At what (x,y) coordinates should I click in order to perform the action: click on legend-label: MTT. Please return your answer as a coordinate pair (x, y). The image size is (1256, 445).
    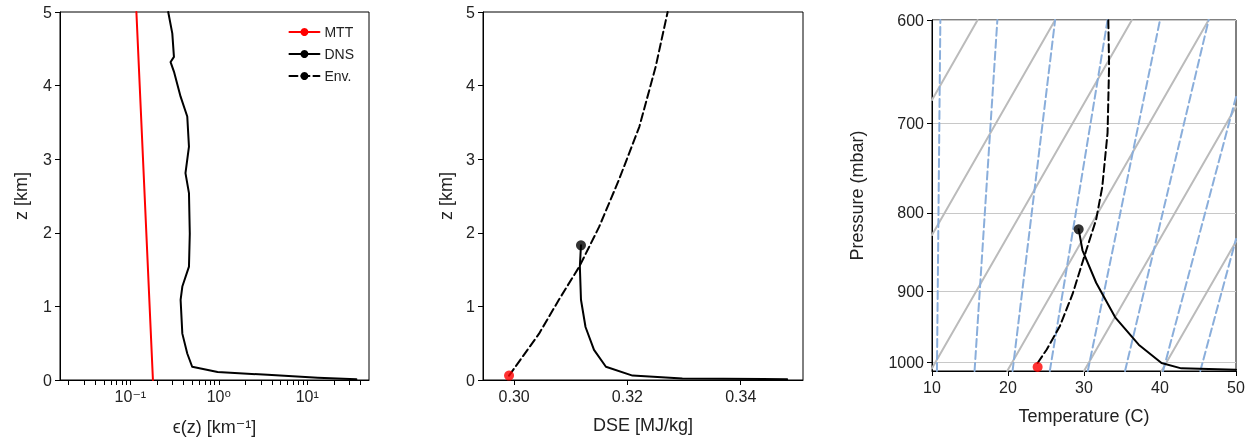
    Looking at the image, I should click on (339, 32).